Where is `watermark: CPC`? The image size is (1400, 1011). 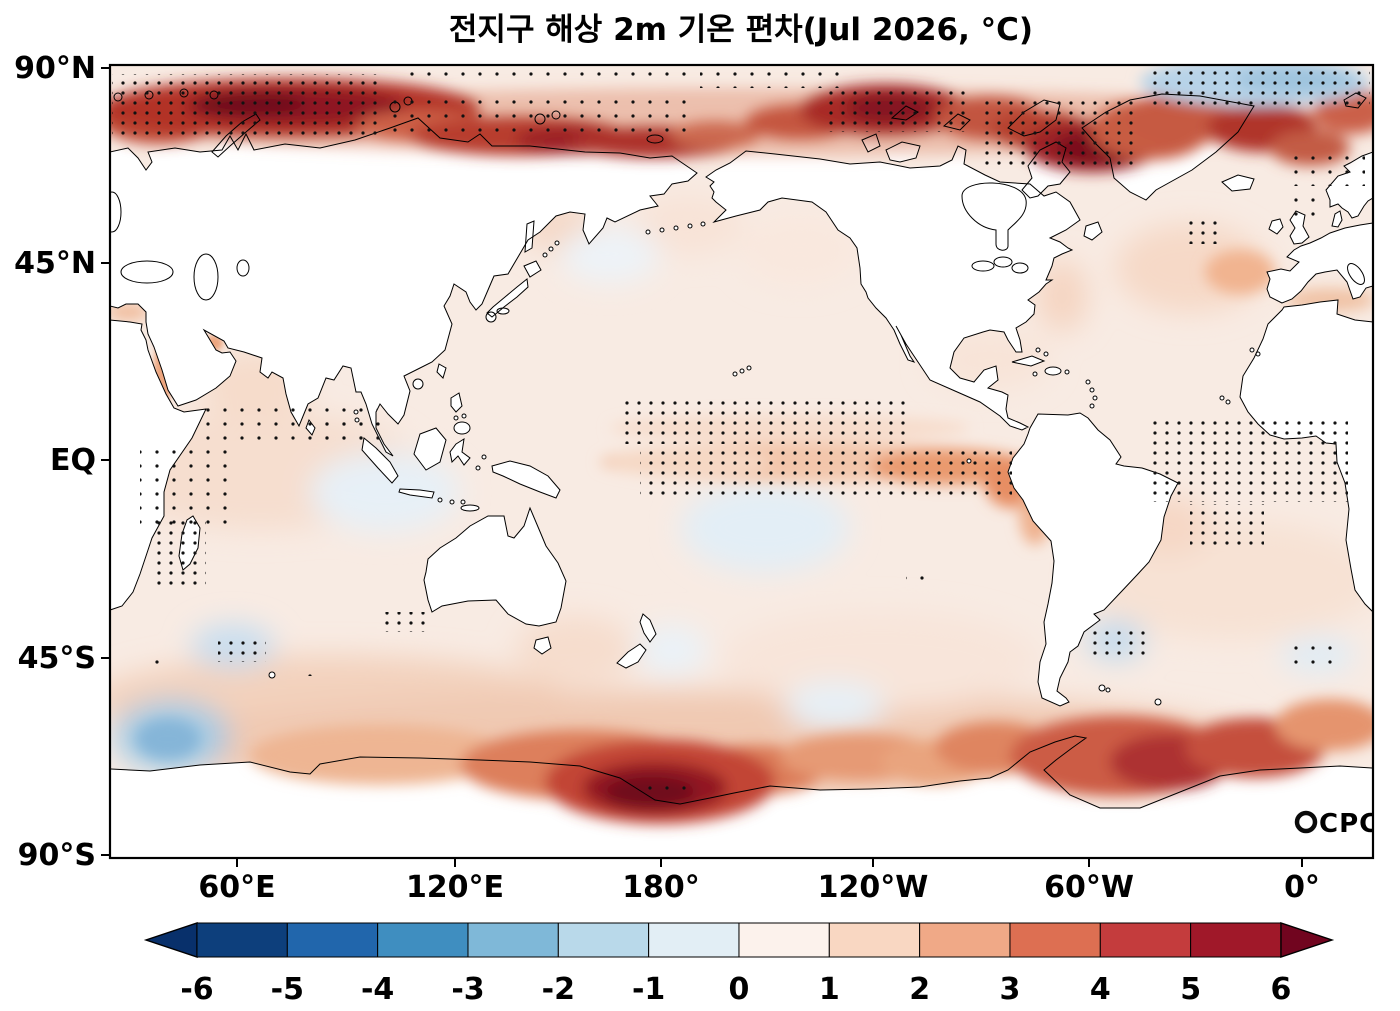 watermark: CPC is located at coordinates (1336, 824).